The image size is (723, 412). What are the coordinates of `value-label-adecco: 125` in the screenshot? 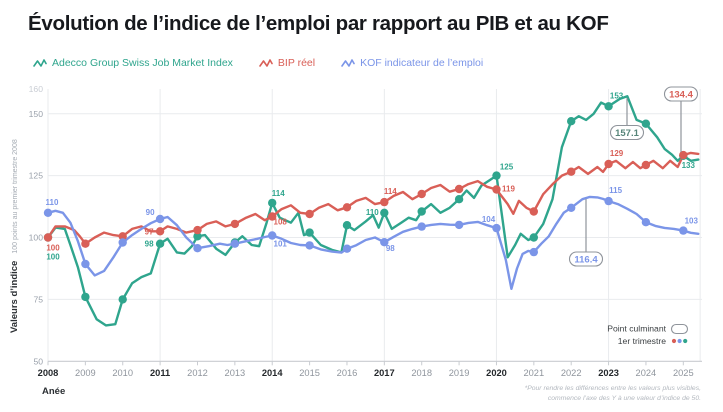 It's located at (507, 167).